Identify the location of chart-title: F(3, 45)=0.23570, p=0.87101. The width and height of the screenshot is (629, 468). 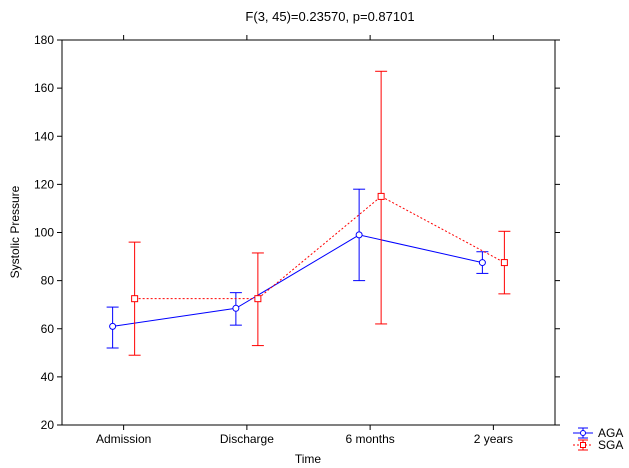
(329, 16).